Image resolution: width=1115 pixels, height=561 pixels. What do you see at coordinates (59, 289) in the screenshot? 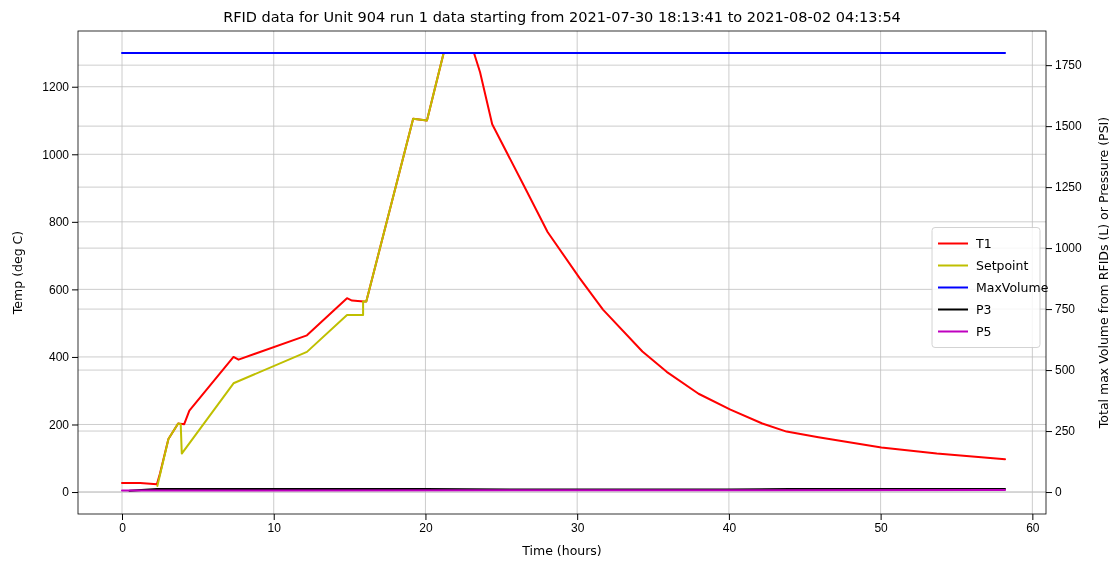
I see `y-tick-label: 600` at bounding box center [59, 289].